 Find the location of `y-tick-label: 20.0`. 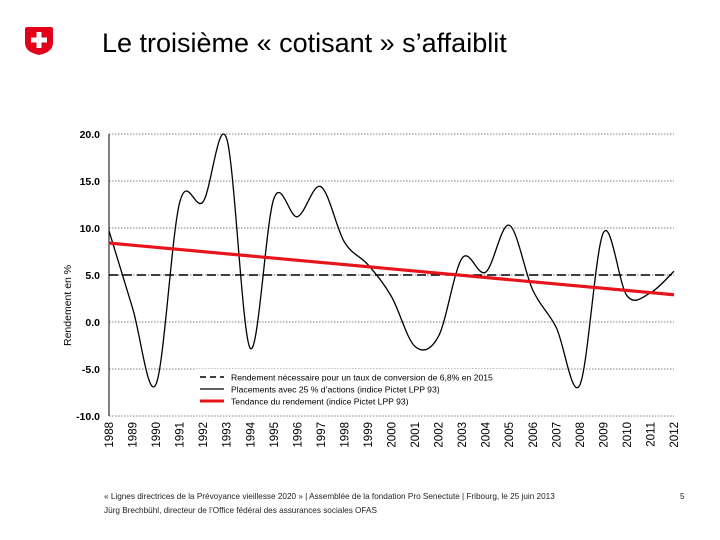

y-tick-label: 20.0 is located at coordinates (90, 135).